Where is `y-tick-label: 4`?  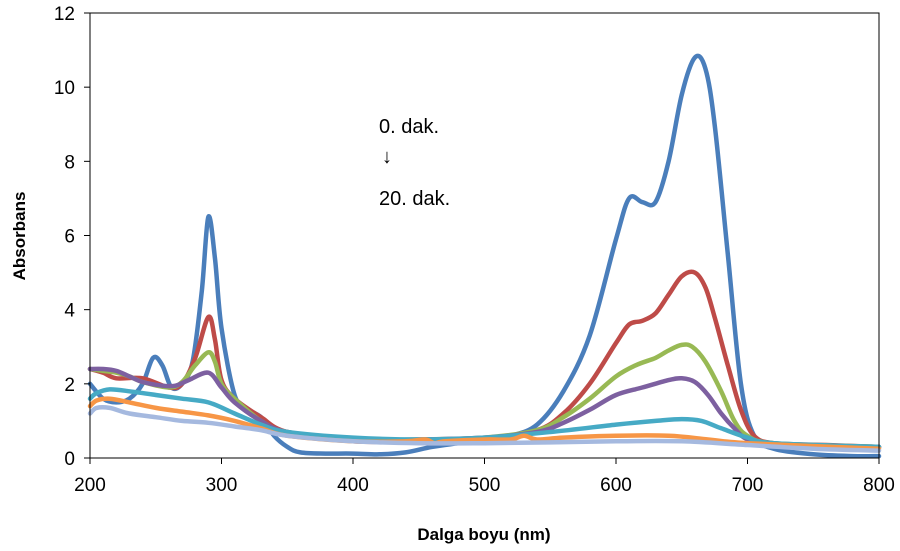
y-tick-label: 4 is located at coordinates (69, 311).